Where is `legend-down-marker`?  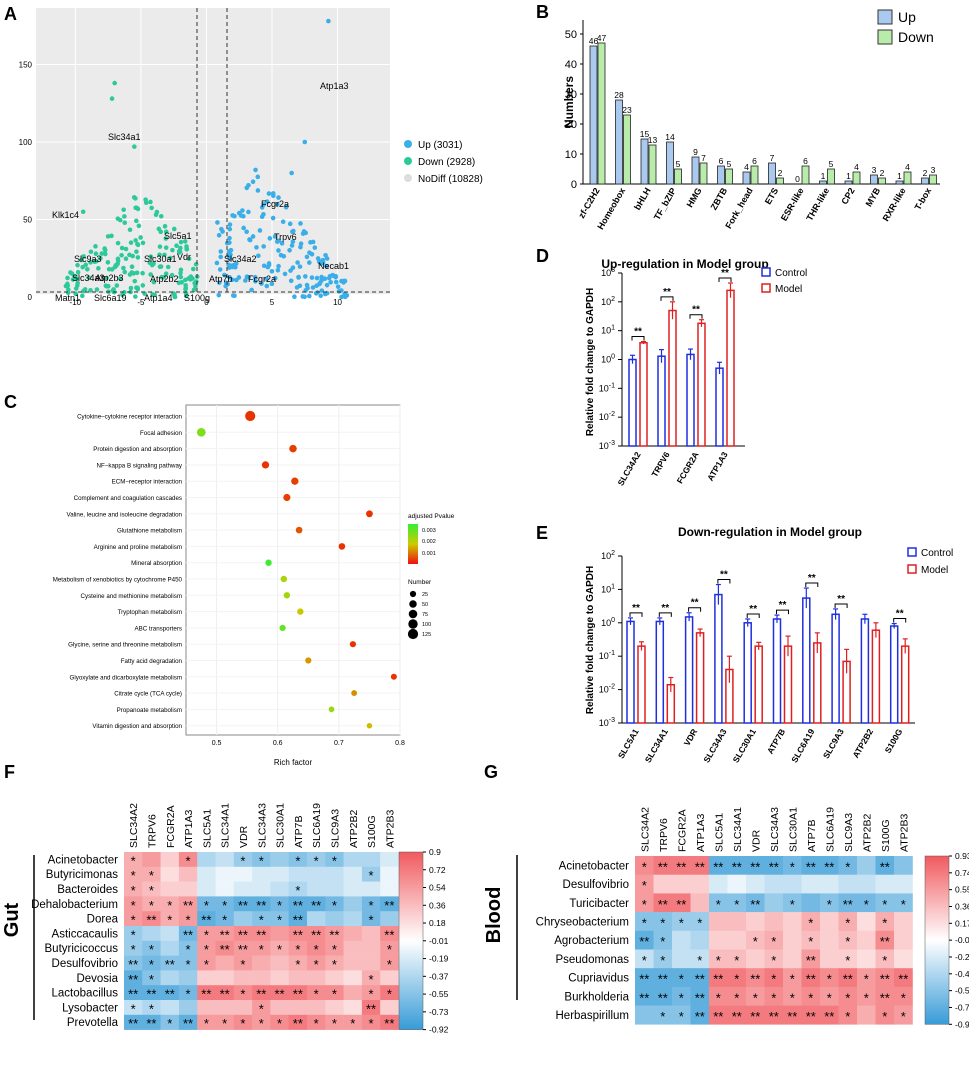 legend-down-marker is located at coordinates (408, 161).